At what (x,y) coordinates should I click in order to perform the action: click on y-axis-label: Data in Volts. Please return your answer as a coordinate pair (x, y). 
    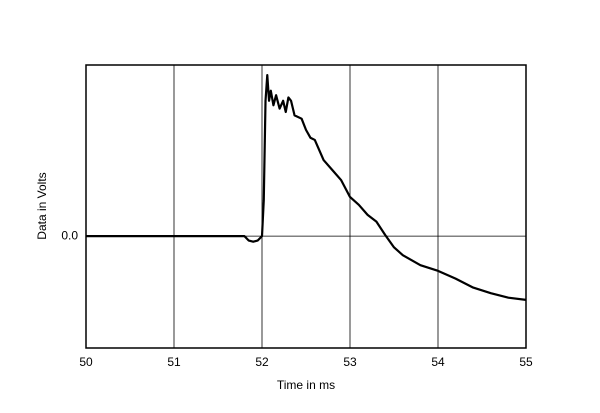
    Looking at the image, I should click on (42, 205).